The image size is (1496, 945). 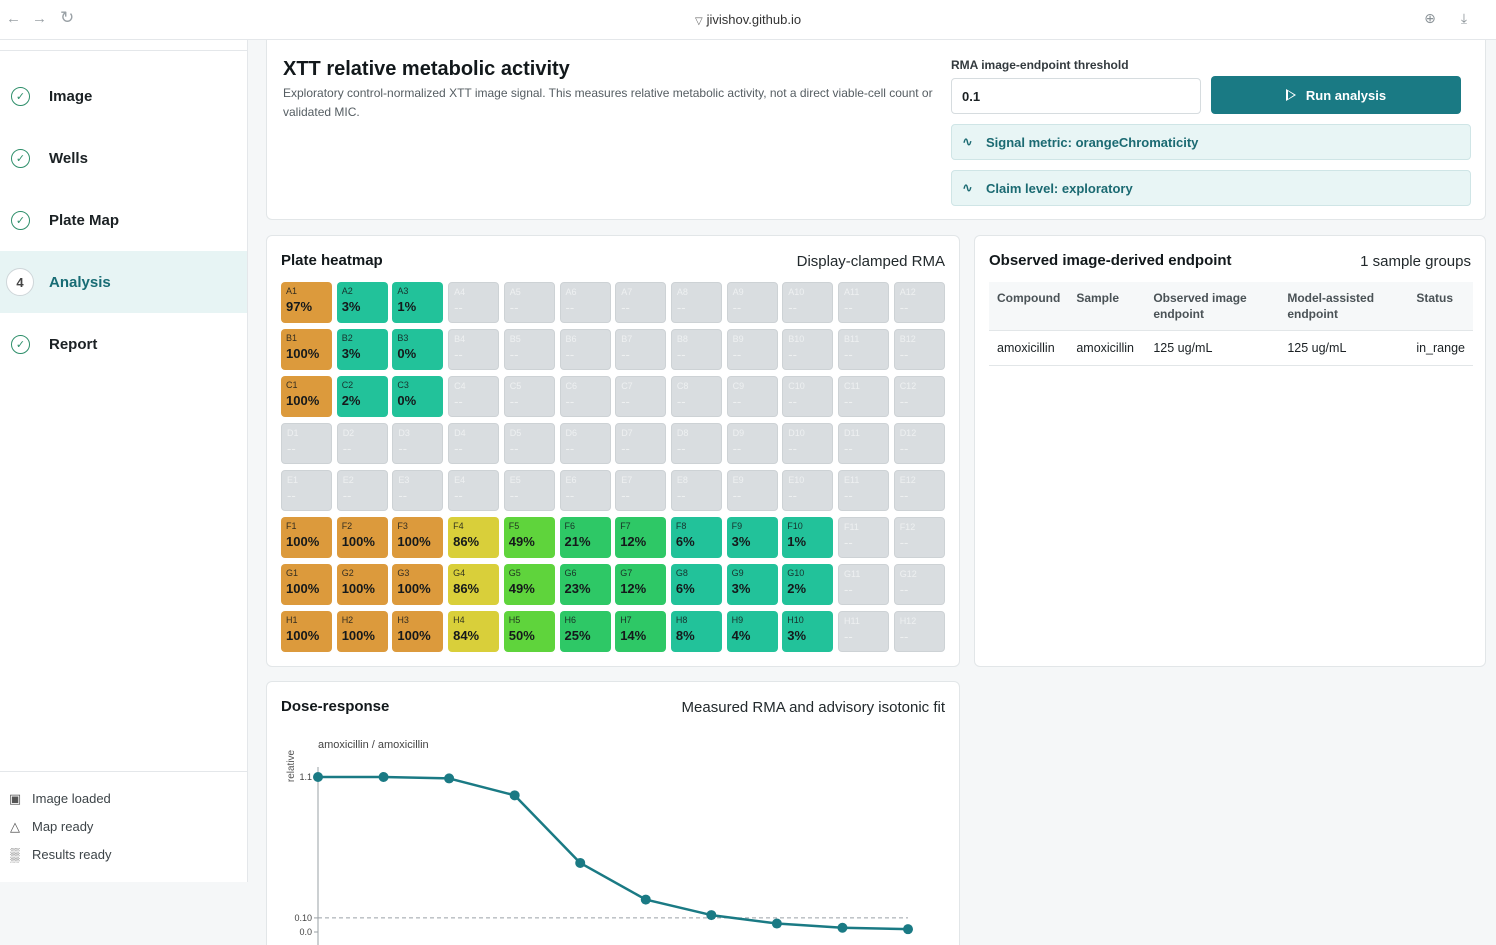 I want to click on install-app-icon: ⊕, so click(x=1430, y=18).